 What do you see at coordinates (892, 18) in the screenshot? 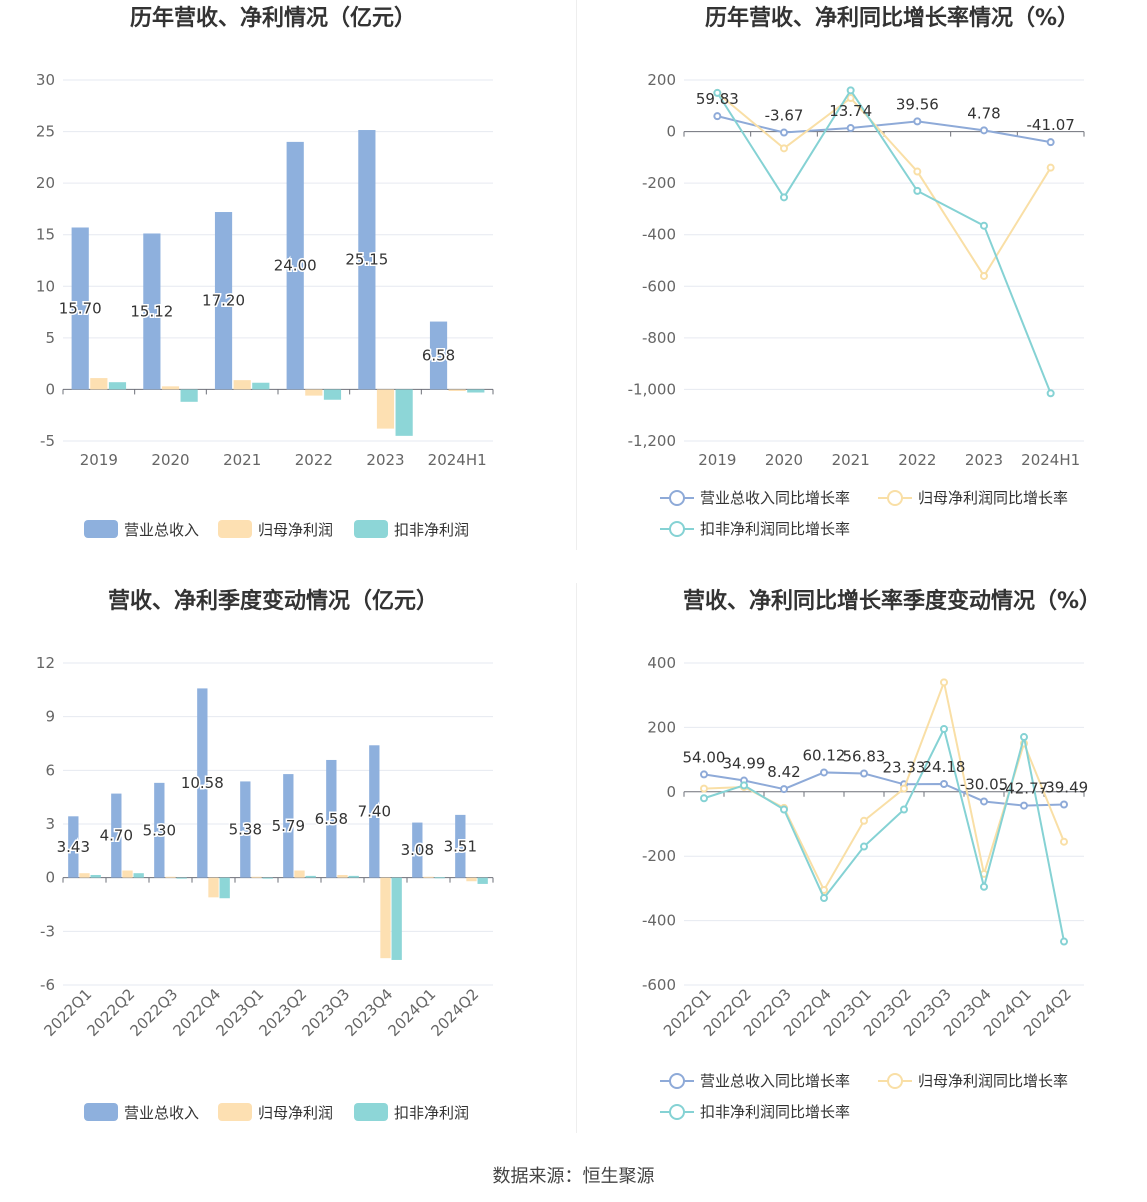
I see `chart-title: 历年营收、净利同比增长率情况（%）` at bounding box center [892, 18].